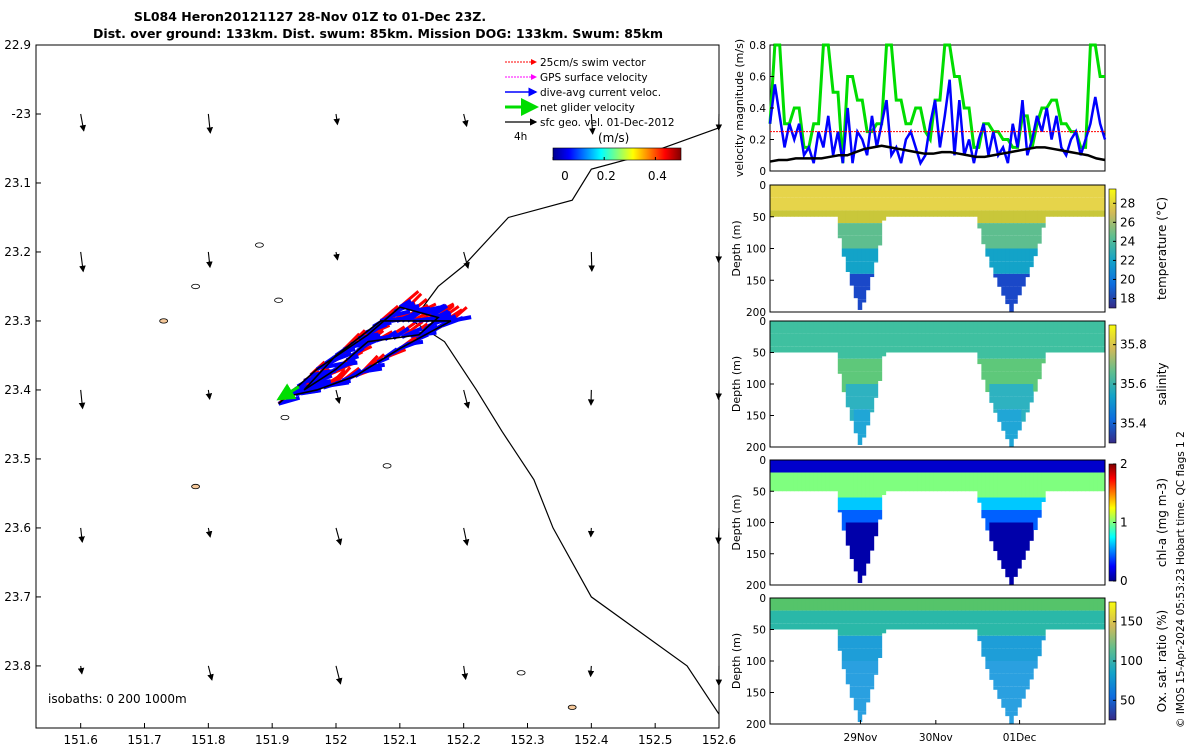 The height and width of the screenshot is (754, 1200). Describe the element at coordinates (17, 528) in the screenshot. I see `map-y-tick-label: 23.6` at that location.